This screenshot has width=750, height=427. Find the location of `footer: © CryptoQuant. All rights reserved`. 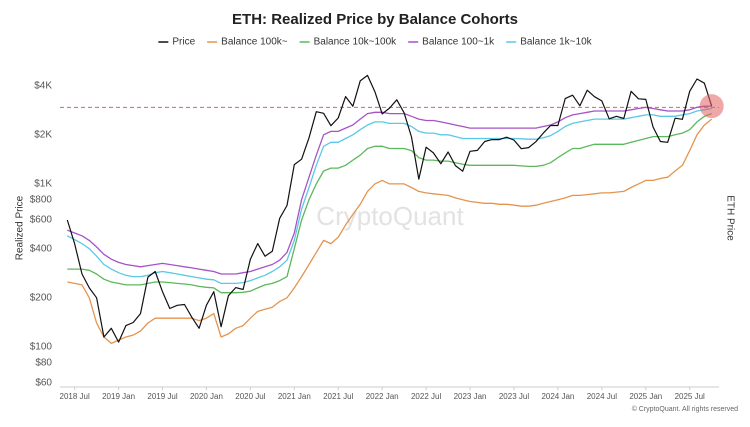

footer: © CryptoQuant. All rights reserved is located at coordinates (685, 409).